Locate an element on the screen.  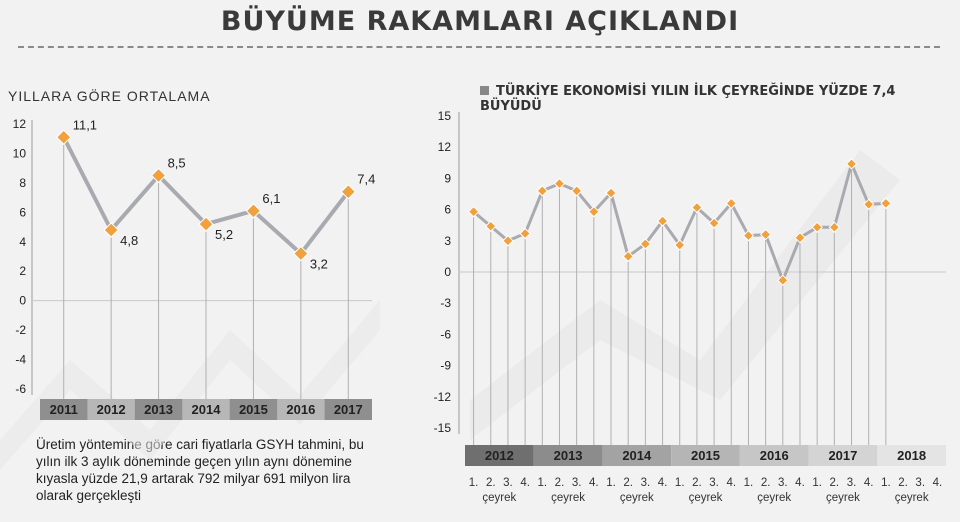
left-y-tick-label: -4 is located at coordinates (20, 360).